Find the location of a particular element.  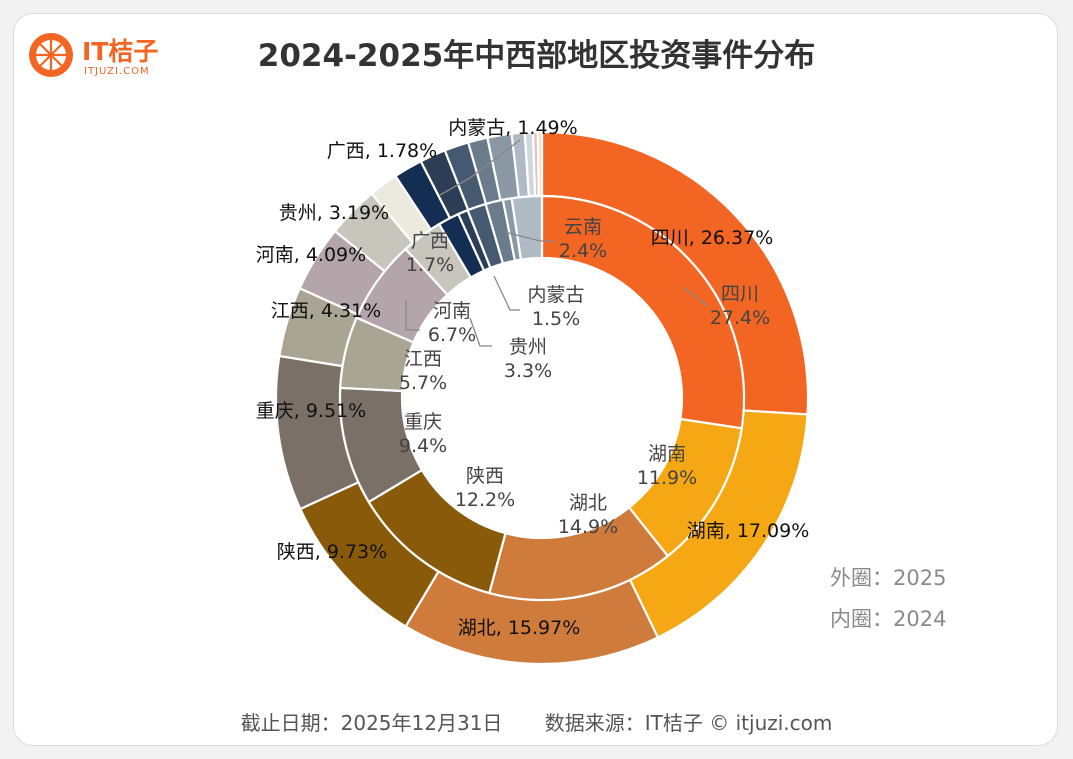

outer-label-陕西-3: 陕西, 9.73% is located at coordinates (332, 552).